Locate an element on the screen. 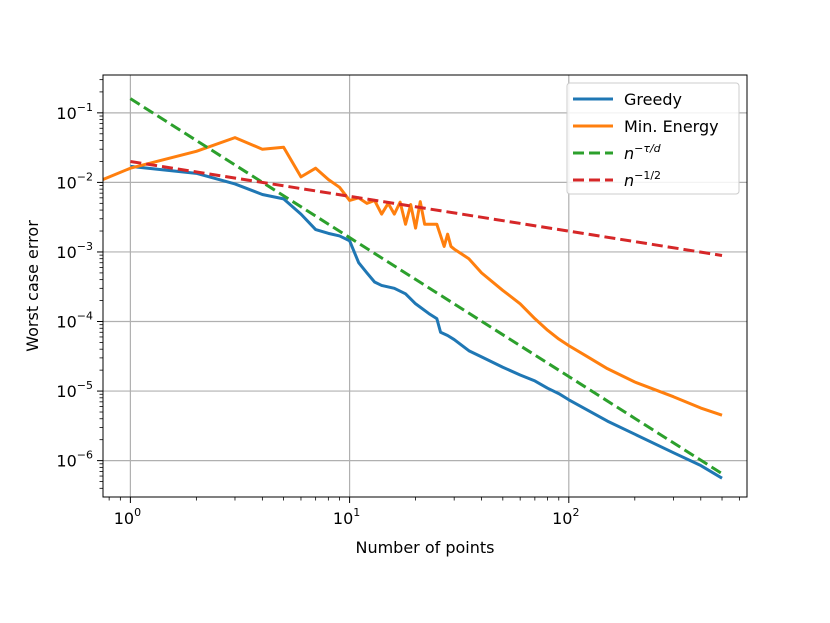 Image resolution: width=830 pixels, height=623 pixels. y-tick-label: 10⁻⁶ is located at coordinates (74, 460).